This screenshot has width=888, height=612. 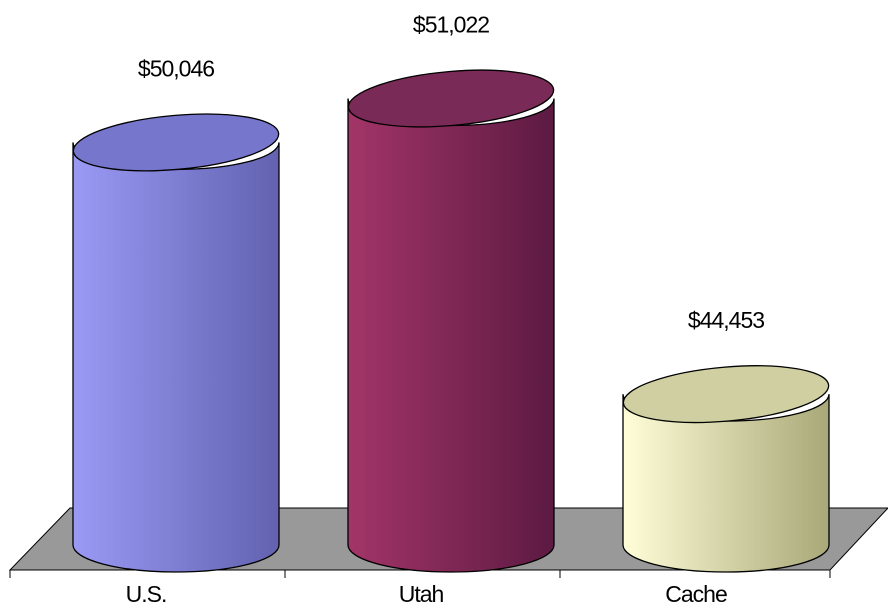 What do you see at coordinates (696, 594) in the screenshot?
I see `x-tick-label: Cache` at bounding box center [696, 594].